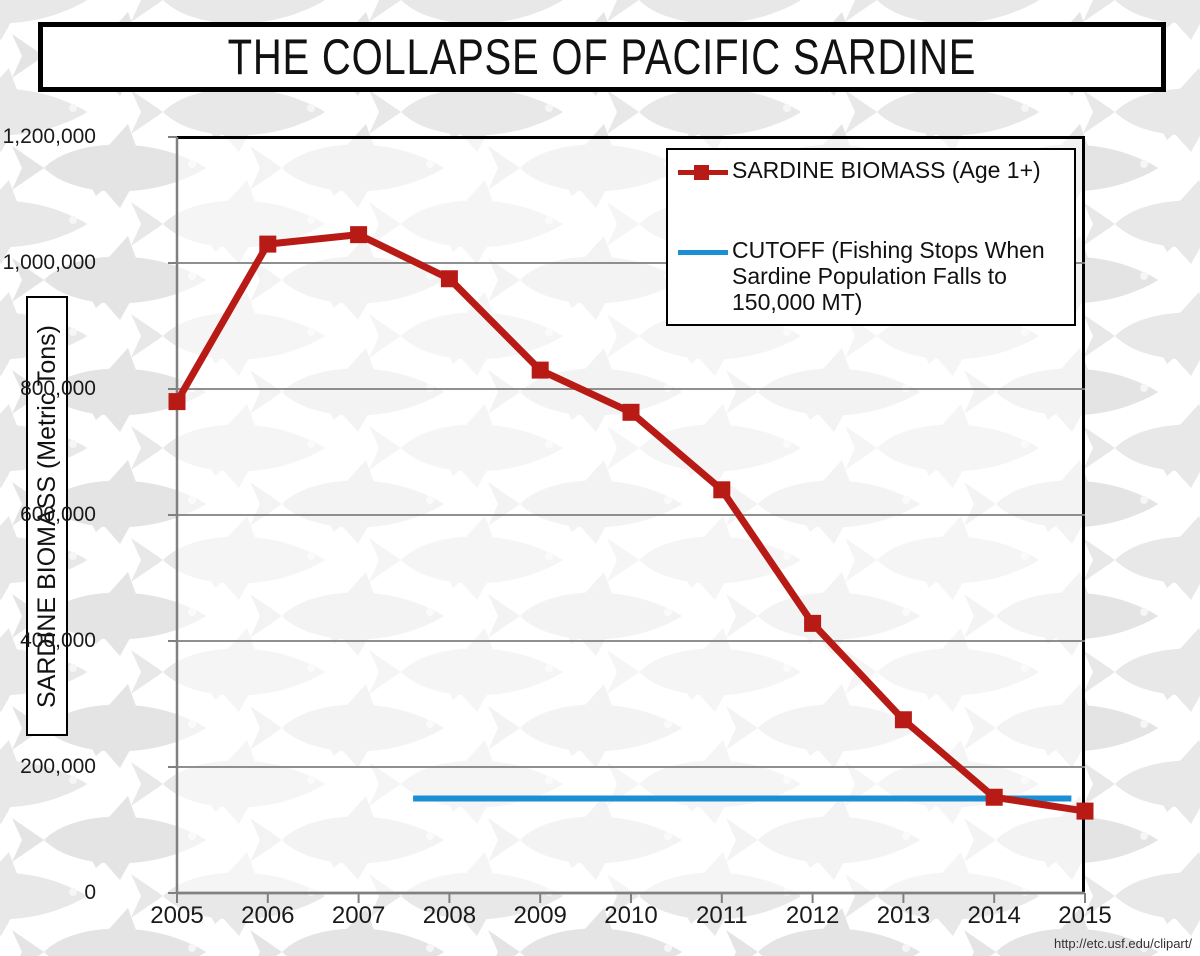 The width and height of the screenshot is (1200, 956). I want to click on x-axis-tick-label: 2013, so click(903, 915).